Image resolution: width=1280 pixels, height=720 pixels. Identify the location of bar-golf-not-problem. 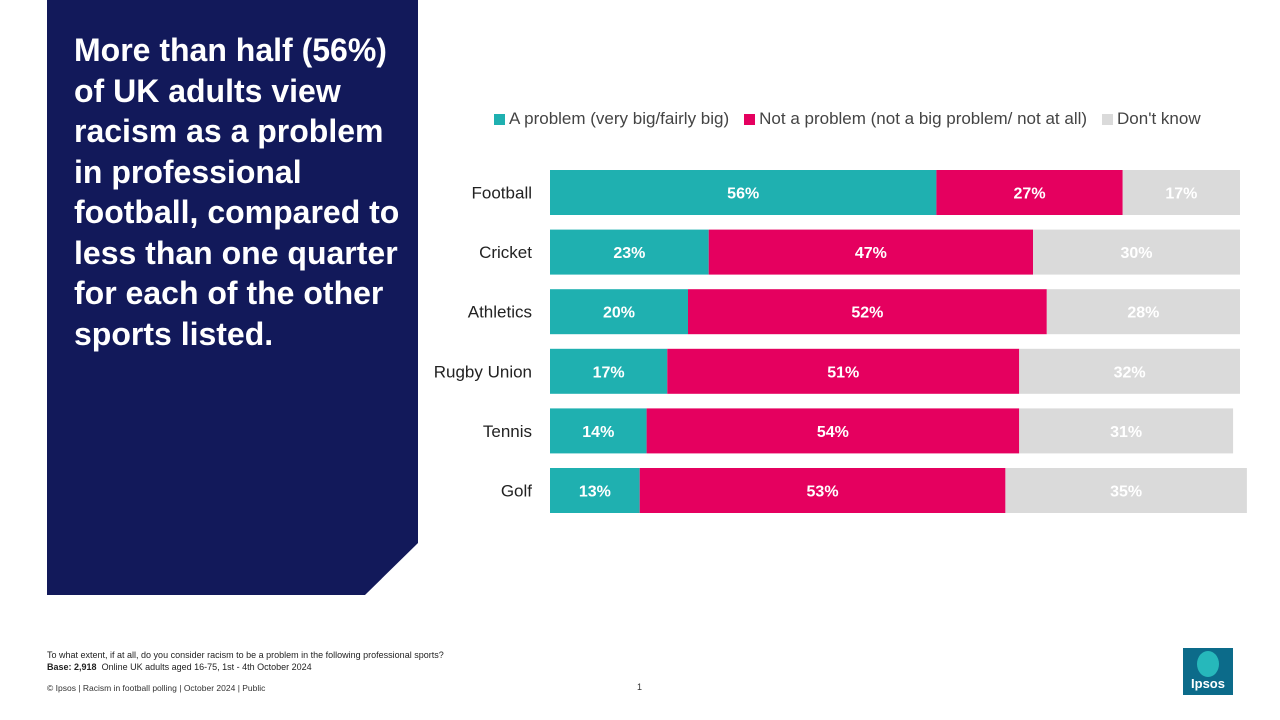
(822, 490).